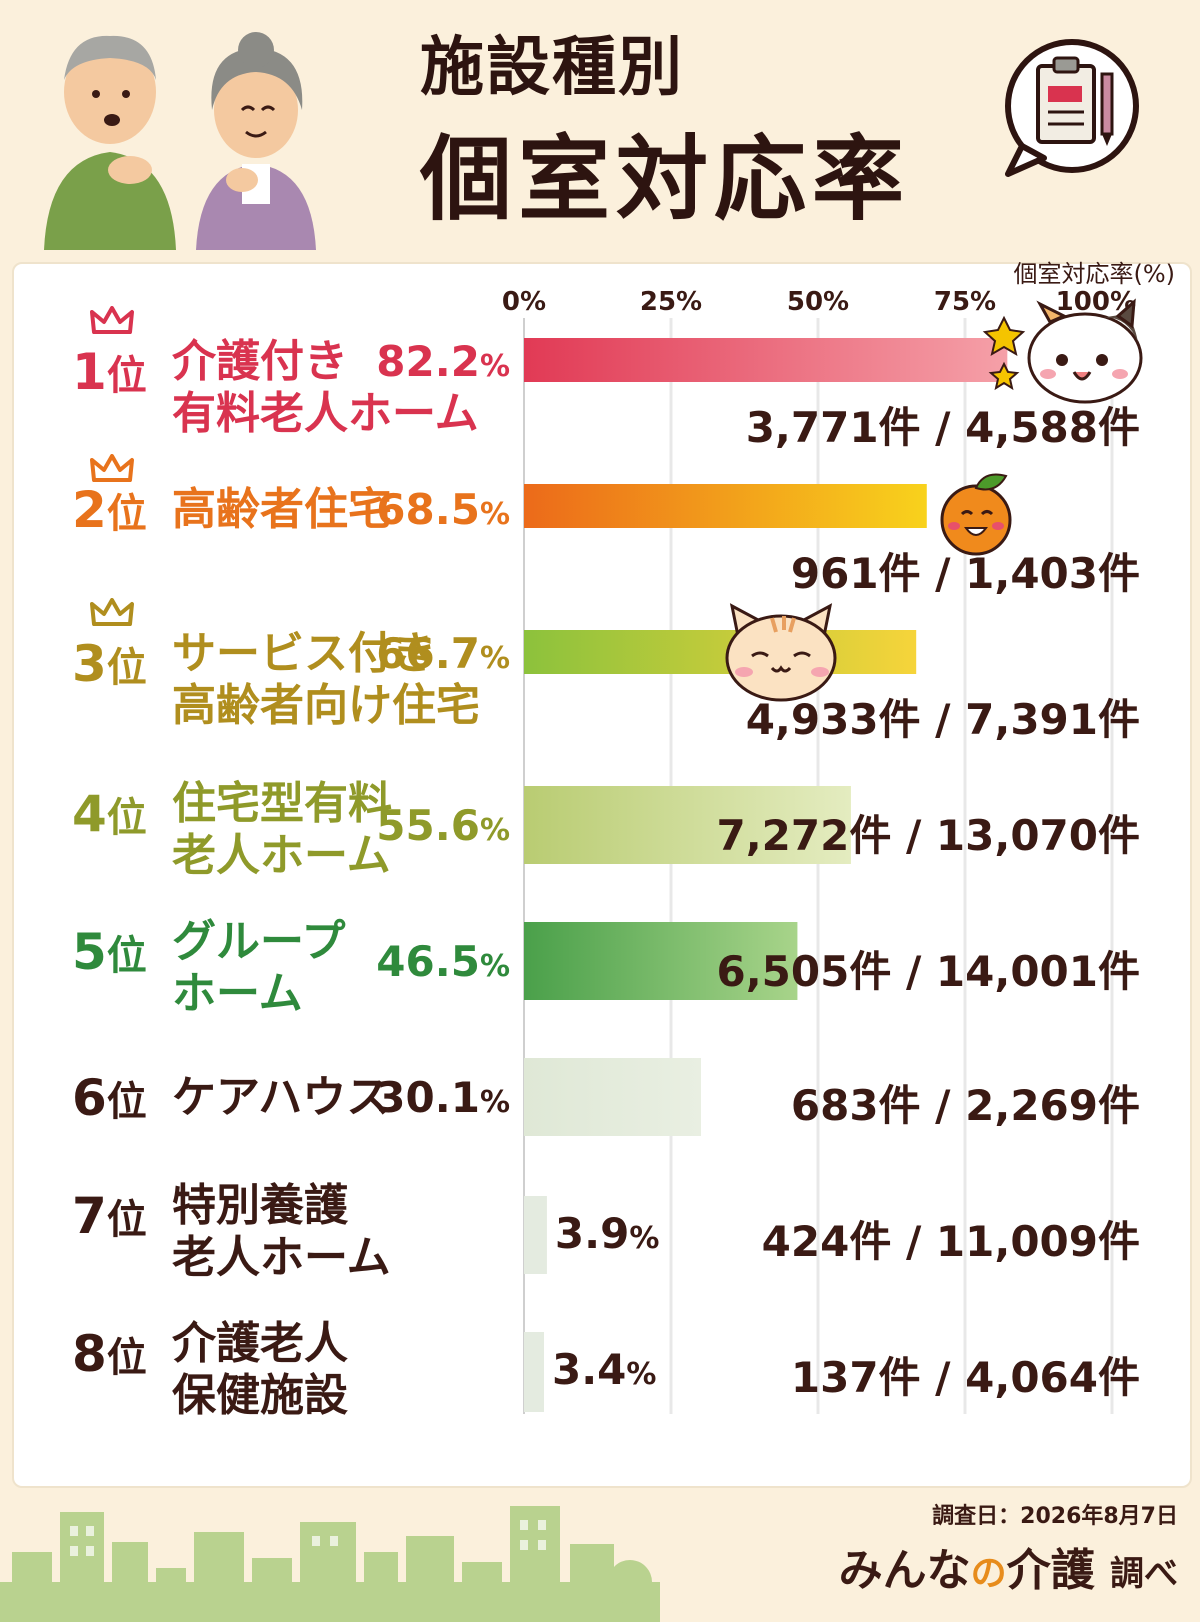 This screenshot has width=1200, height=1622. Describe the element at coordinates (89, 372) in the screenshot. I see `rank-number: 1` at that location.